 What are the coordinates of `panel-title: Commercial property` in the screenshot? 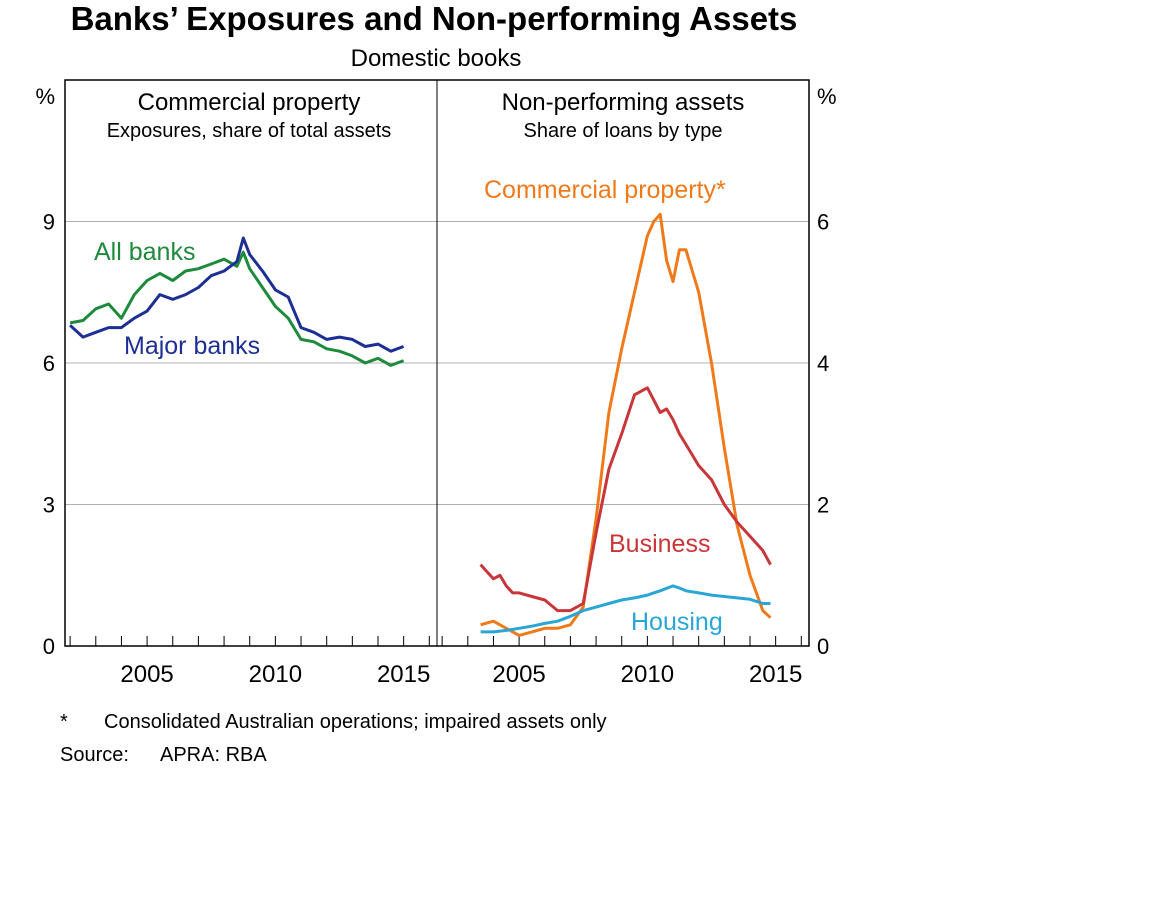 It's located at (249, 102).